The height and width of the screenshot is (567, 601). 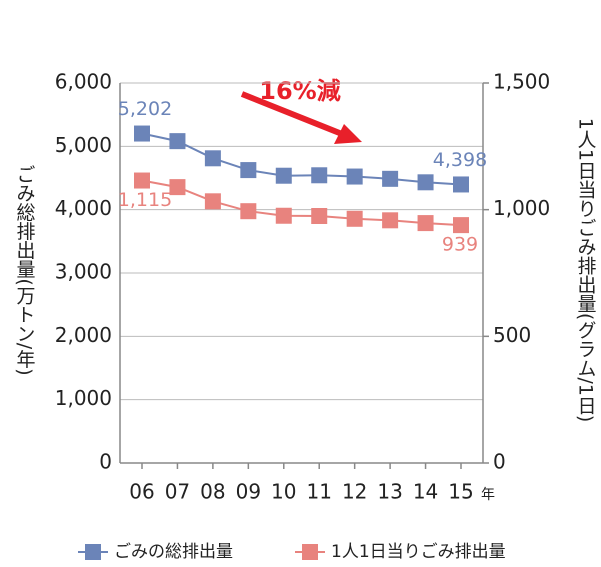 I want to click on value-label: 1,115, so click(x=145, y=200).